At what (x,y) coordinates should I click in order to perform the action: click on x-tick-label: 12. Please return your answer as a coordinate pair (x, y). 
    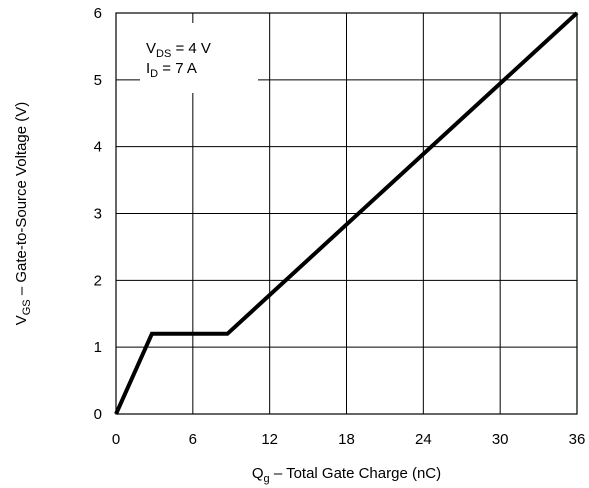
    Looking at the image, I should click on (269, 439).